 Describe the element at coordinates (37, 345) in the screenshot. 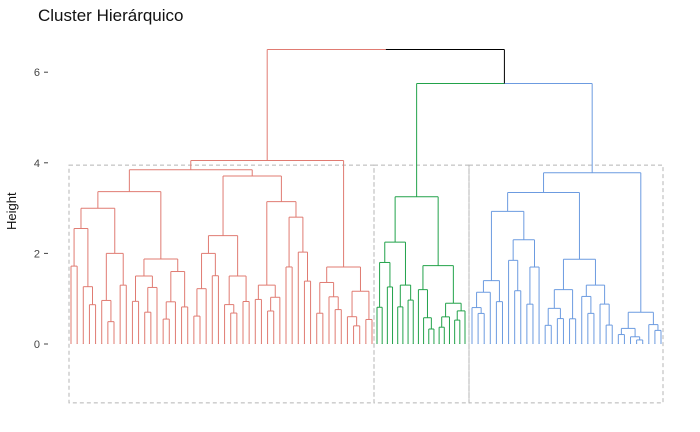

I see `y-tick-label: 0` at that location.